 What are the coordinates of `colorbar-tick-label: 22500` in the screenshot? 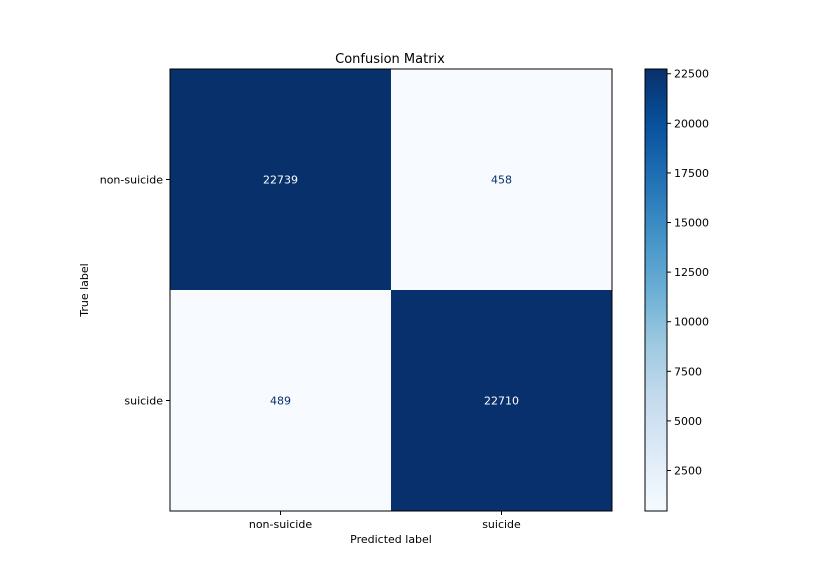 It's located at (691, 74).